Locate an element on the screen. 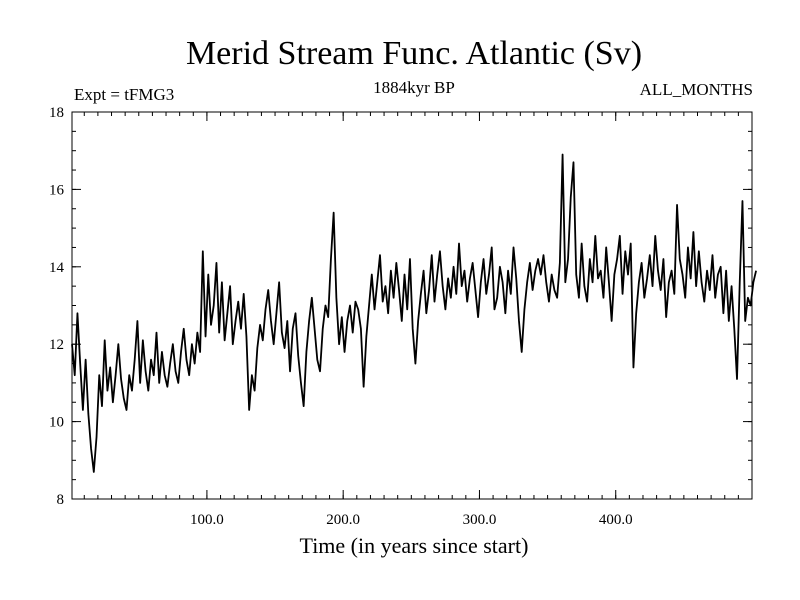  chart-subtitle: 1884kyr BP is located at coordinates (414, 87).